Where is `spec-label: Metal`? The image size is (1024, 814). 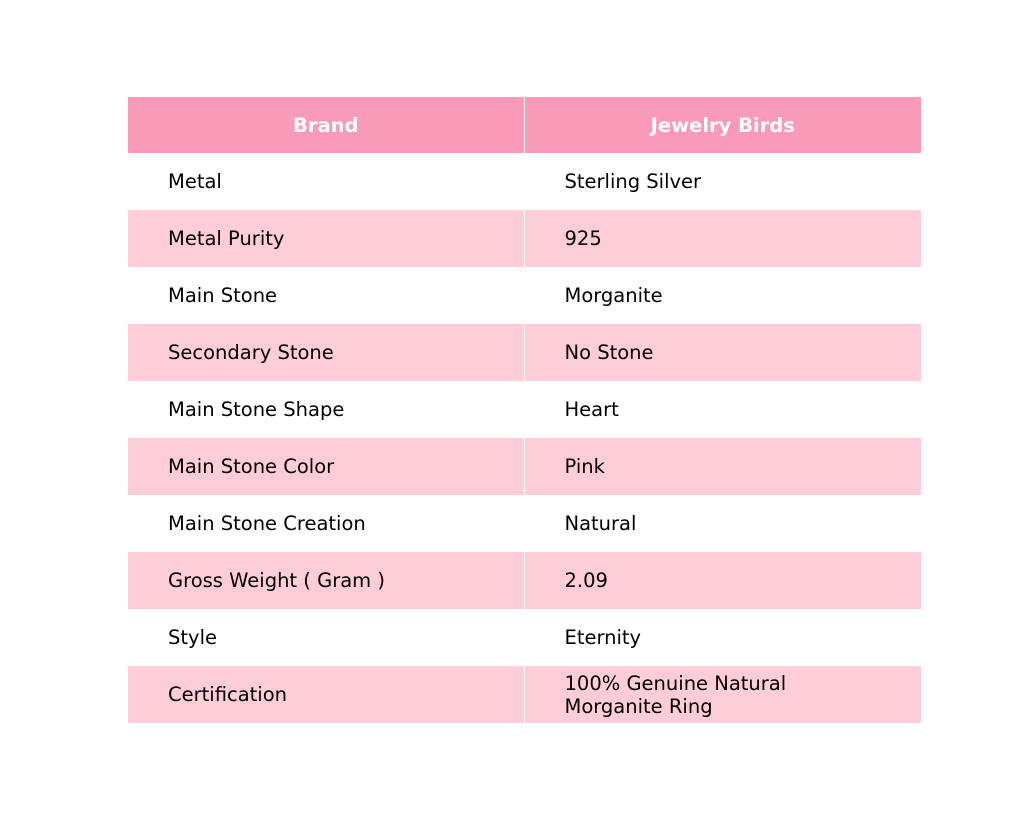
spec-label: Metal is located at coordinates (195, 181).